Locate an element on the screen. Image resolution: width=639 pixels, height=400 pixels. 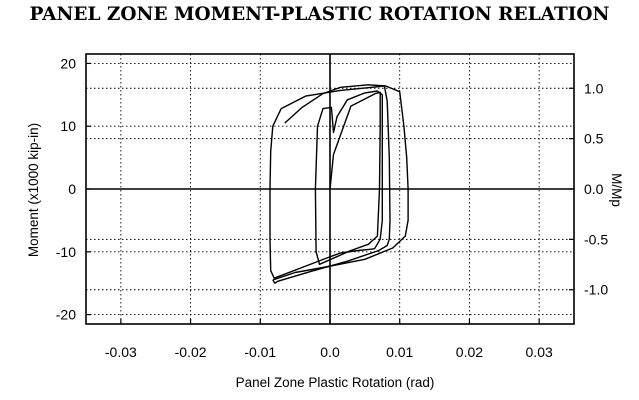
y-tick-label: 20 is located at coordinates (68, 63).